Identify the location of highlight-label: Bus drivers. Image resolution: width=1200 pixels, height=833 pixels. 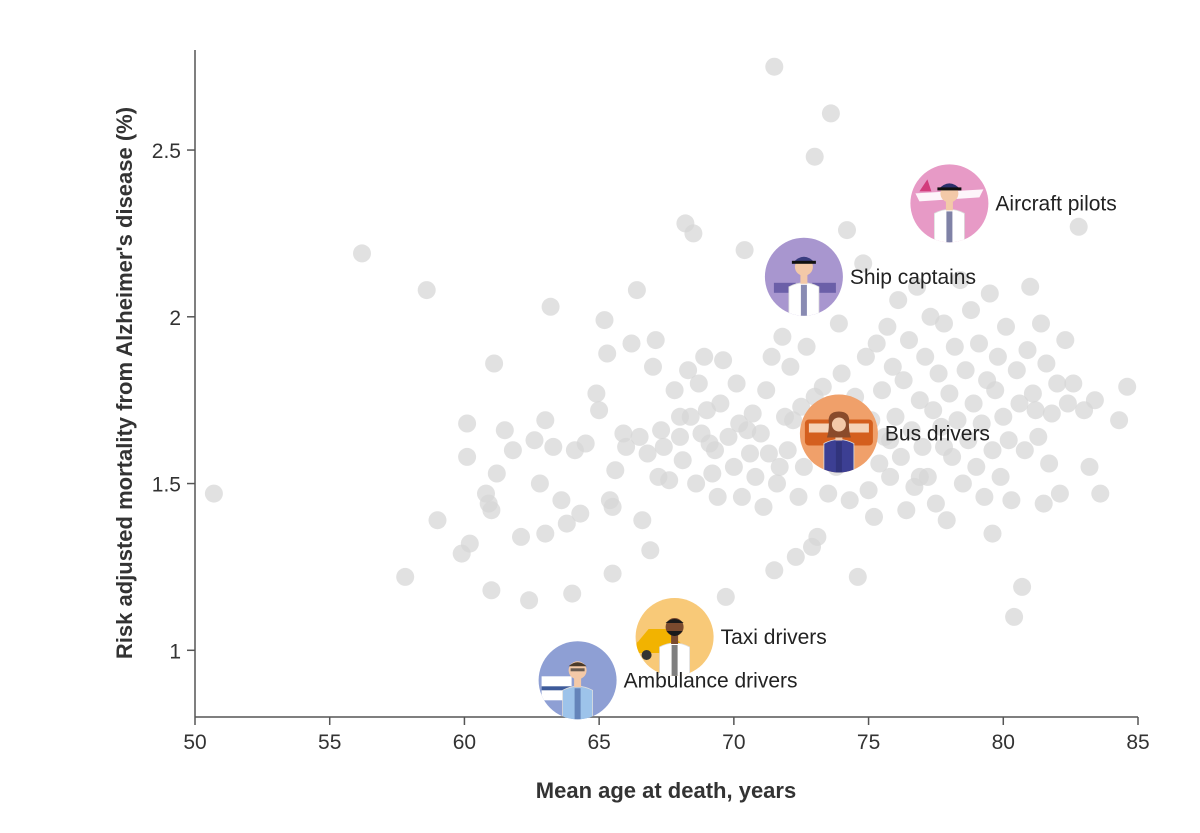
(937, 434).